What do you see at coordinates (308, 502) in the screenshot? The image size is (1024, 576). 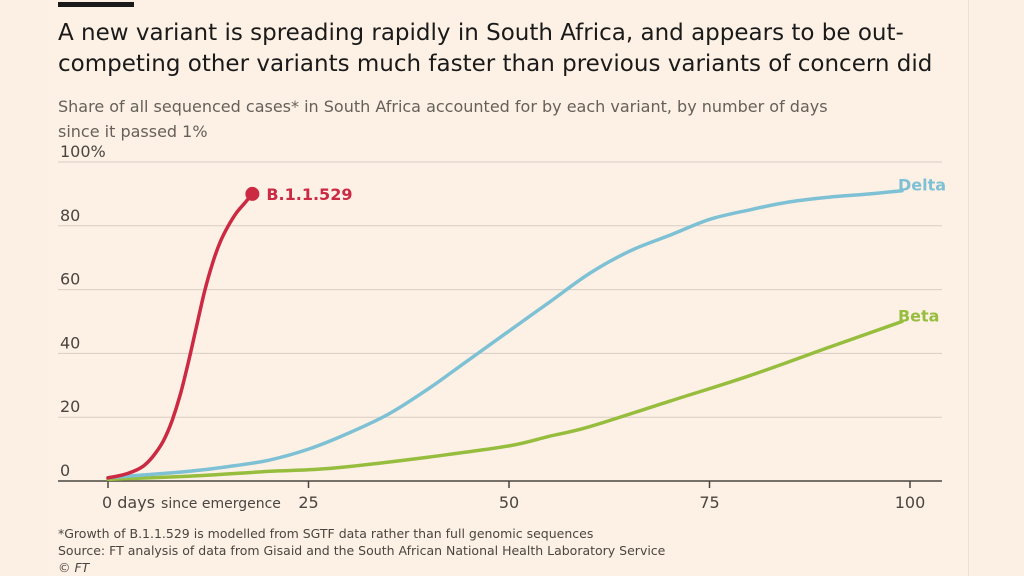 I see `x-tick-label-25: 25` at bounding box center [308, 502].